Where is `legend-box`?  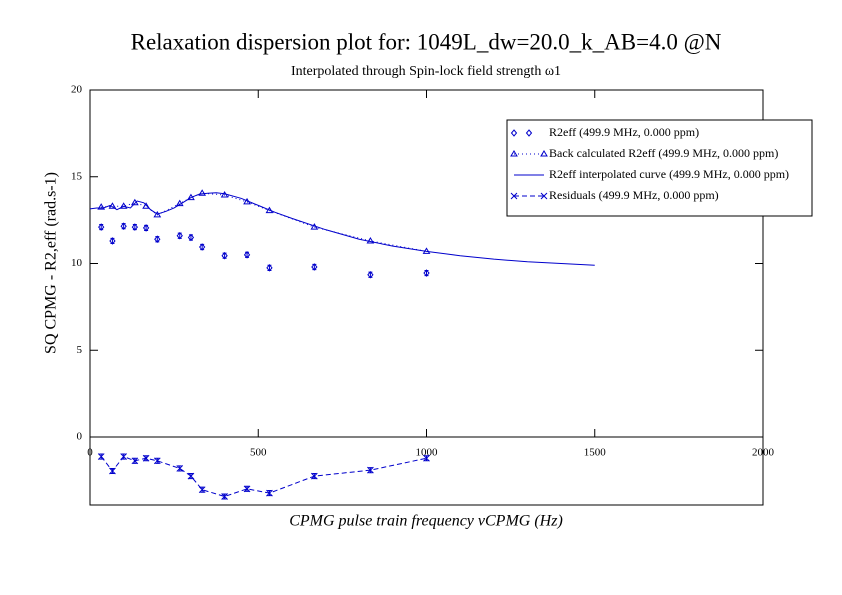 legend-box is located at coordinates (659, 168).